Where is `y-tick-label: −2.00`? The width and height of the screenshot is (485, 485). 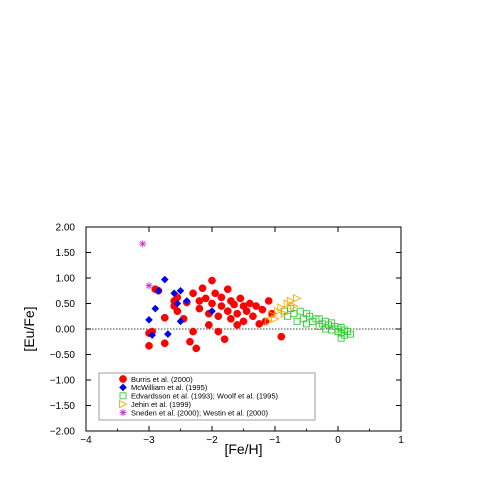
y-tick-label: −2.00 is located at coordinates (63, 432).